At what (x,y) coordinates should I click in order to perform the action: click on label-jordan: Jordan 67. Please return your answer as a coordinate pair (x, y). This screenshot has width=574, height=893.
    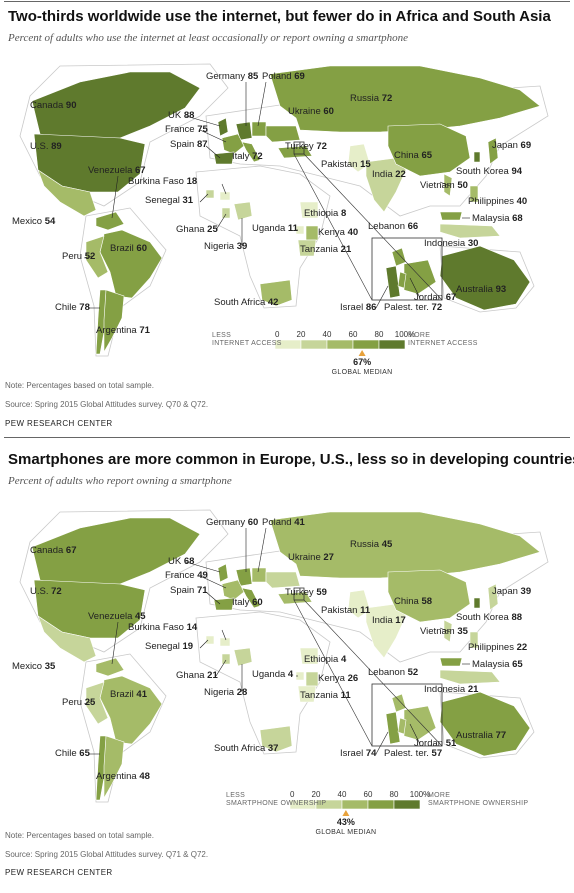
    Looking at the image, I should click on (435, 297).